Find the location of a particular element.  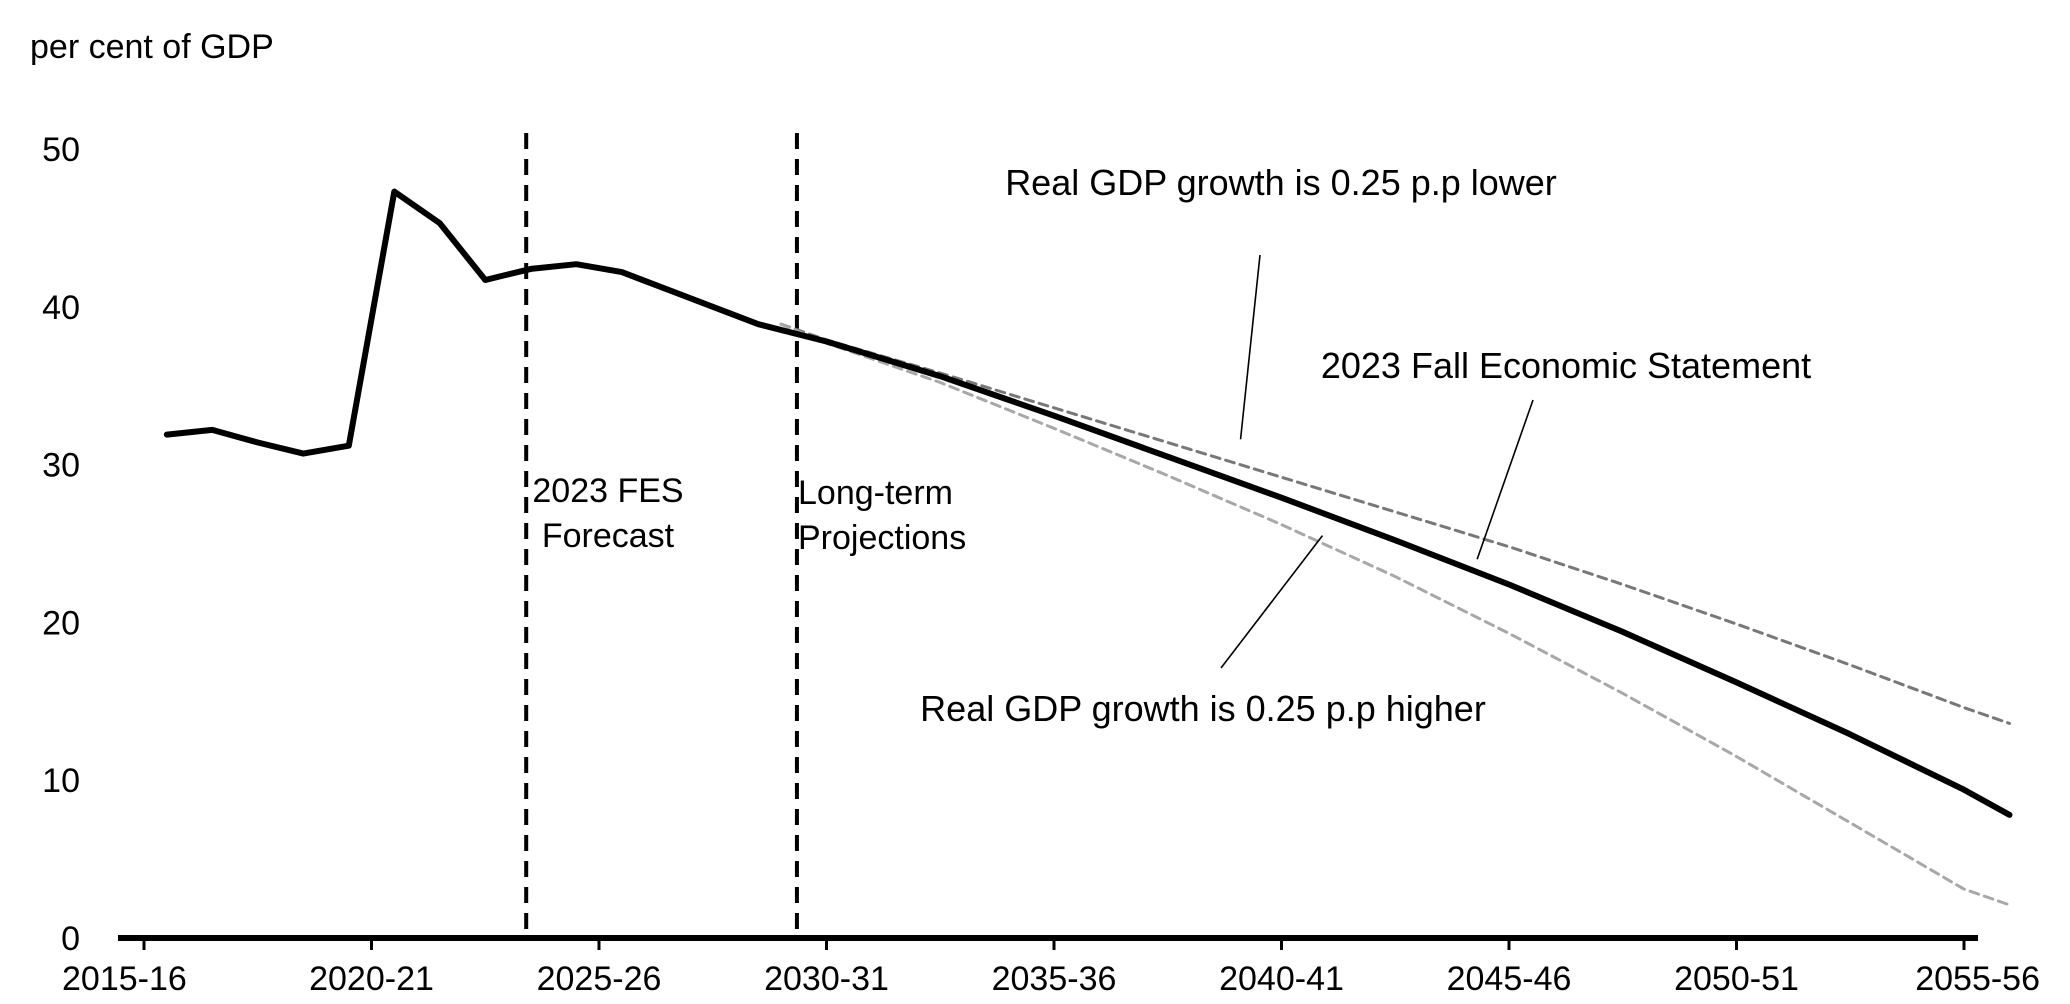

leader-higher-growth is located at coordinates (1272, 602).